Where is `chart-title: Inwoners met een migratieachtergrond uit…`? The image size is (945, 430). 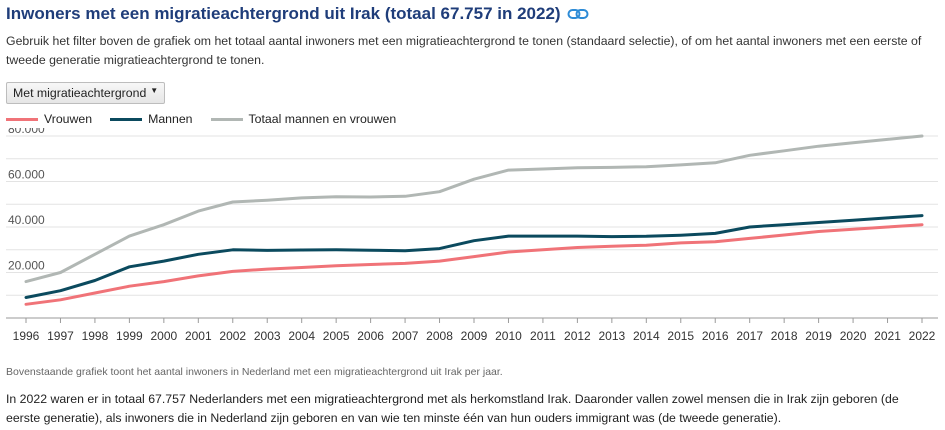 chart-title: Inwoners met een migratieachtergrond uit… is located at coordinates (283, 13).